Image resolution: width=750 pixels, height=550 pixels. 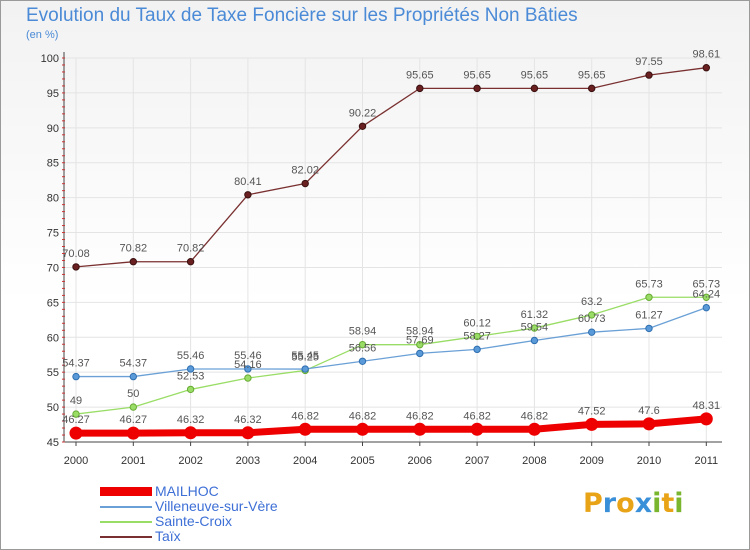 What do you see at coordinates (53, 373) in the screenshot?
I see `y-tick-label: 55` at bounding box center [53, 373].